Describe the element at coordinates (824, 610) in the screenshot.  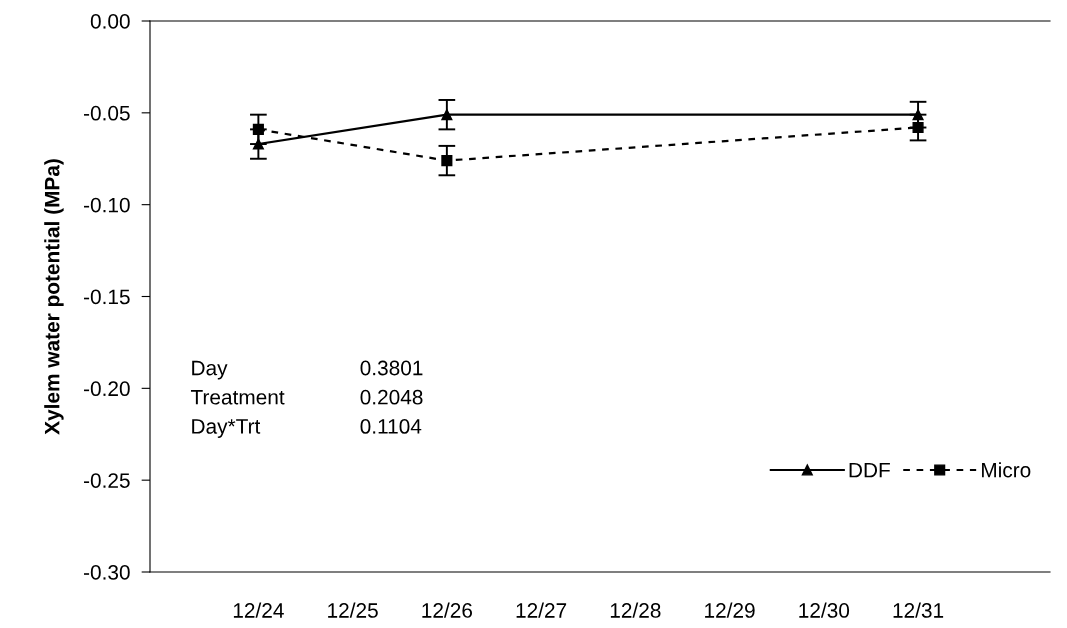
I see `x-tick-label: 12/30` at that location.